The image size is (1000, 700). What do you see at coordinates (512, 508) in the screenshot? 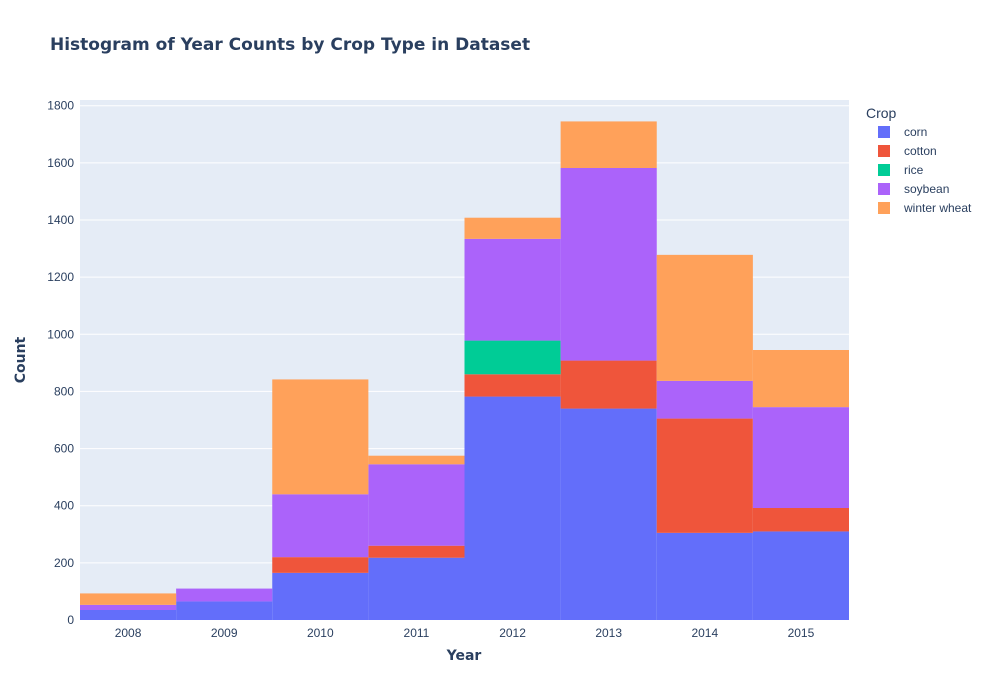
I see `bar-corn-2012` at bounding box center [512, 508].